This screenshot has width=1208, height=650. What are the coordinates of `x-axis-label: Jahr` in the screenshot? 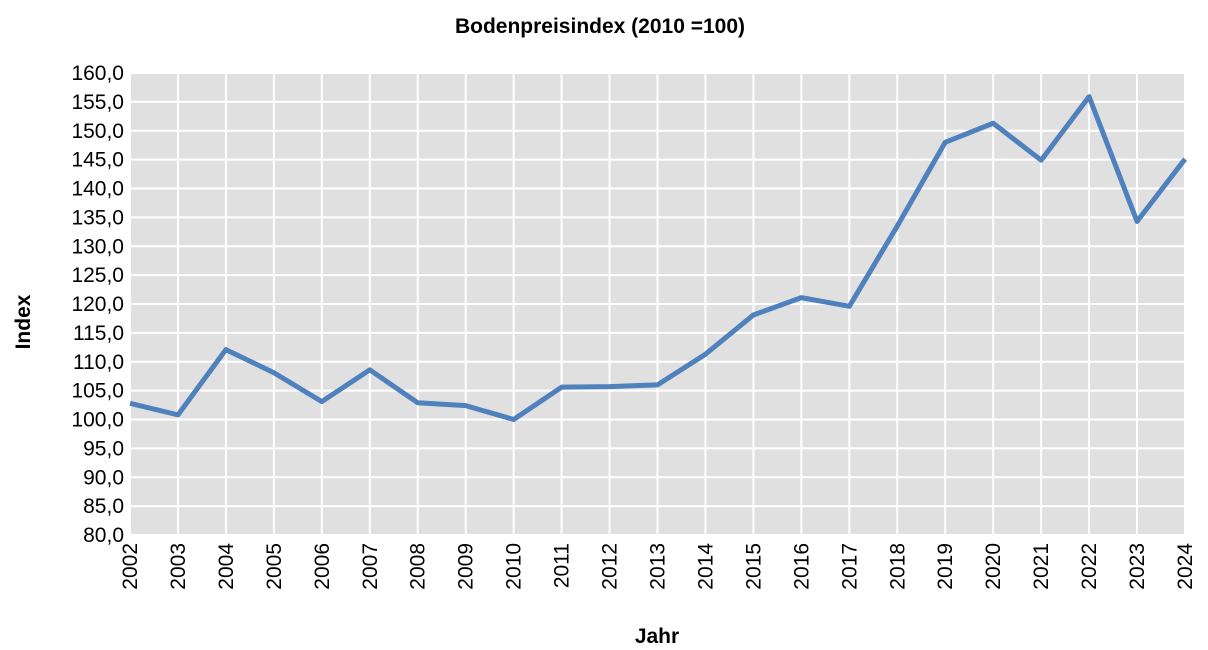 It's located at (657, 636).